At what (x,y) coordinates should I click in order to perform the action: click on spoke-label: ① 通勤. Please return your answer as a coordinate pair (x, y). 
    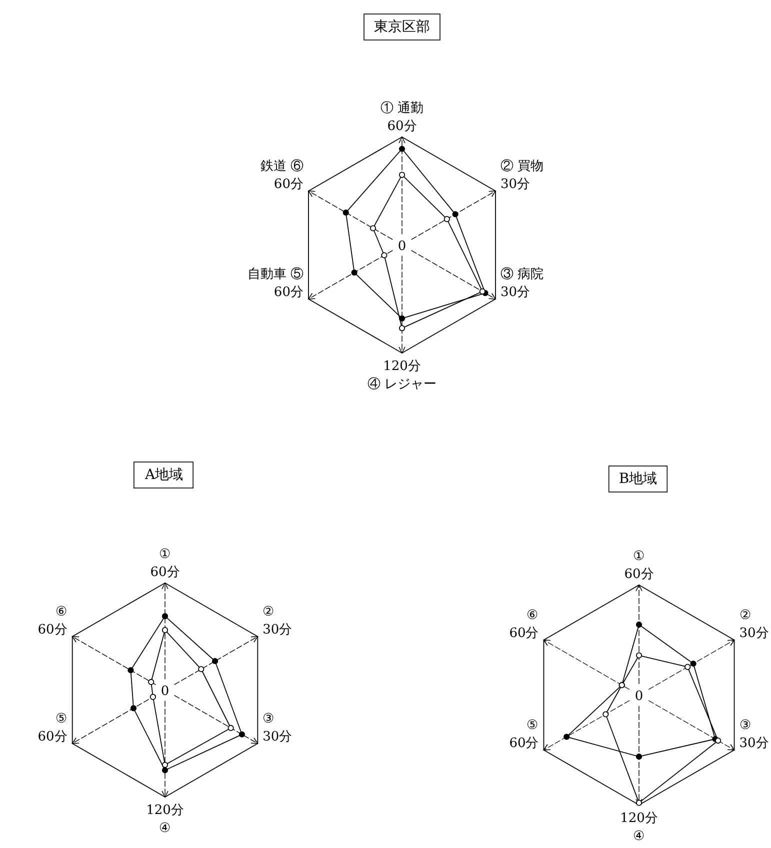
    Looking at the image, I should click on (402, 108).